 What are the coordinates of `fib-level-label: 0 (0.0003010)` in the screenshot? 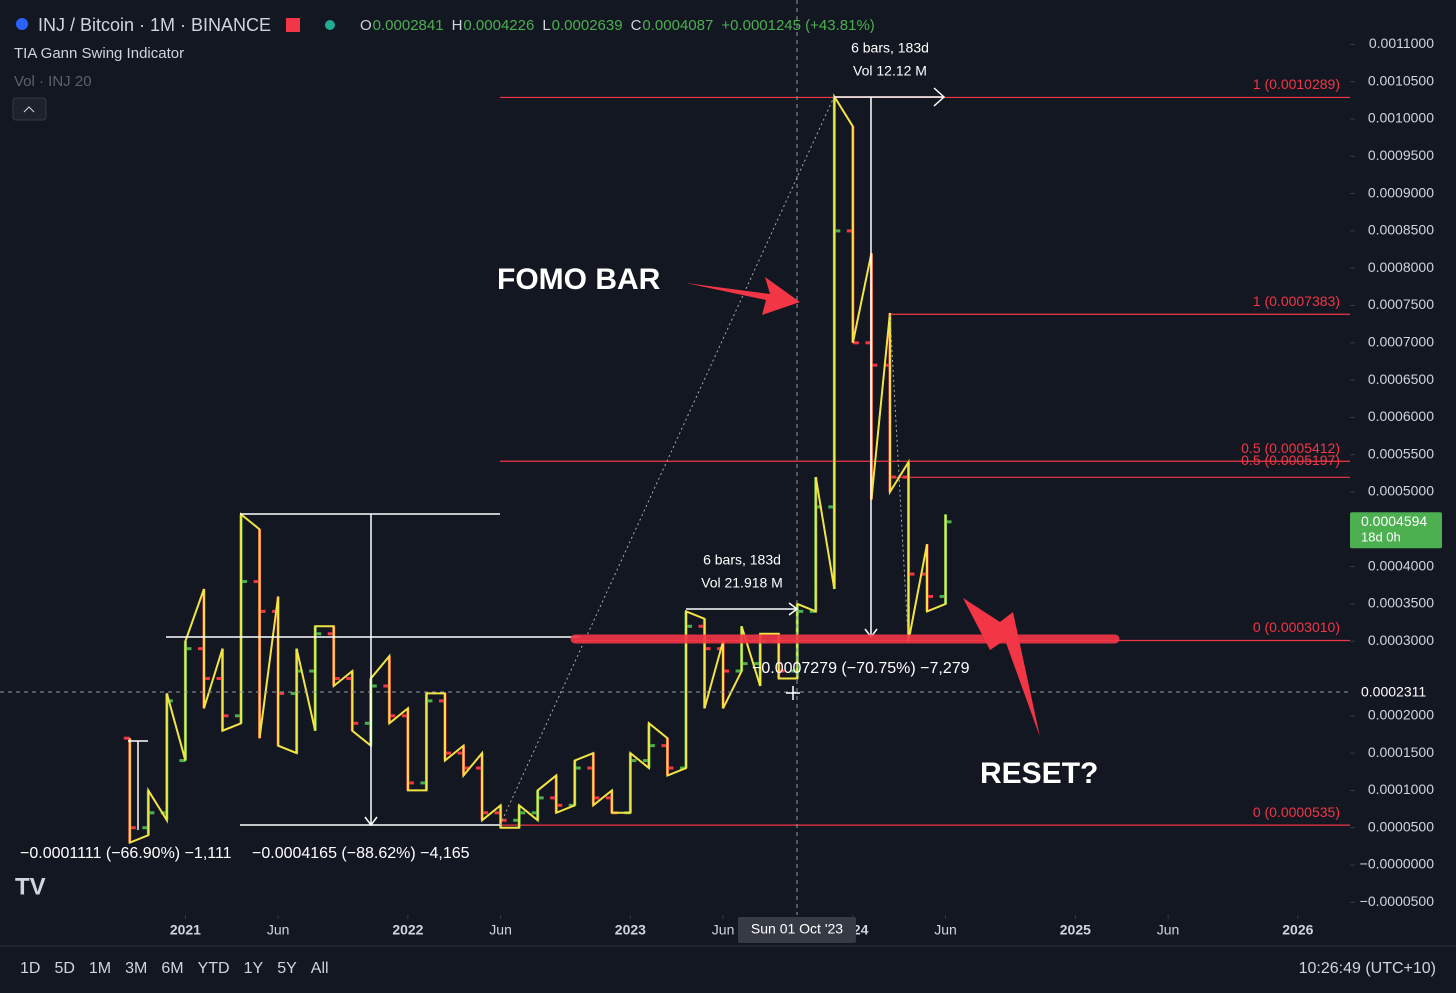 It's located at (1296, 627).